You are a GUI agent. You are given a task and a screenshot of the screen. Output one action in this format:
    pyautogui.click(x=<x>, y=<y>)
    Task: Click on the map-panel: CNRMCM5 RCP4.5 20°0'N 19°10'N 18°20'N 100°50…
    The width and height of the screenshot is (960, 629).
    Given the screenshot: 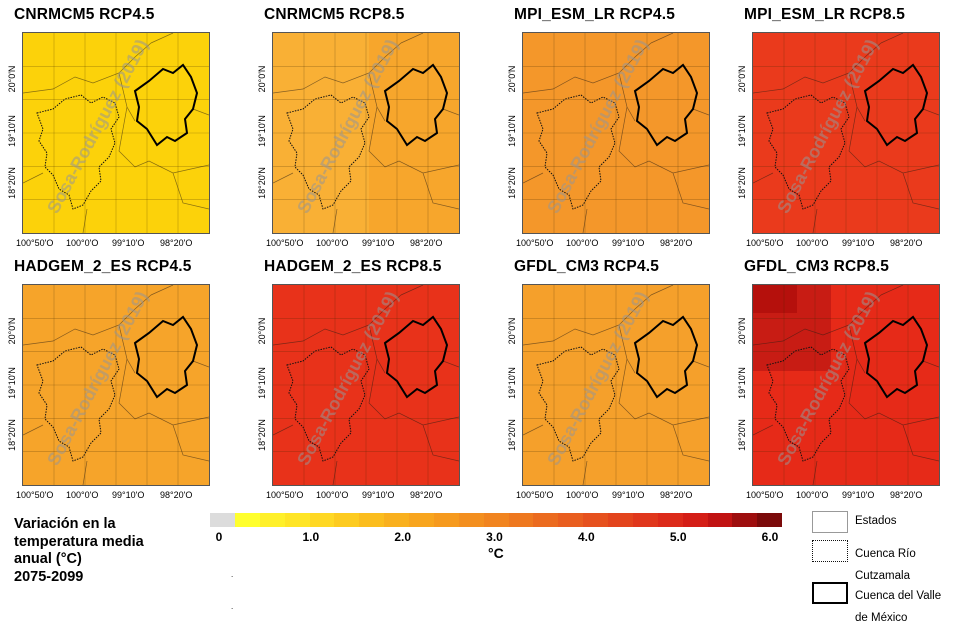 What is the action you would take?
    pyautogui.click(x=120, y=135)
    